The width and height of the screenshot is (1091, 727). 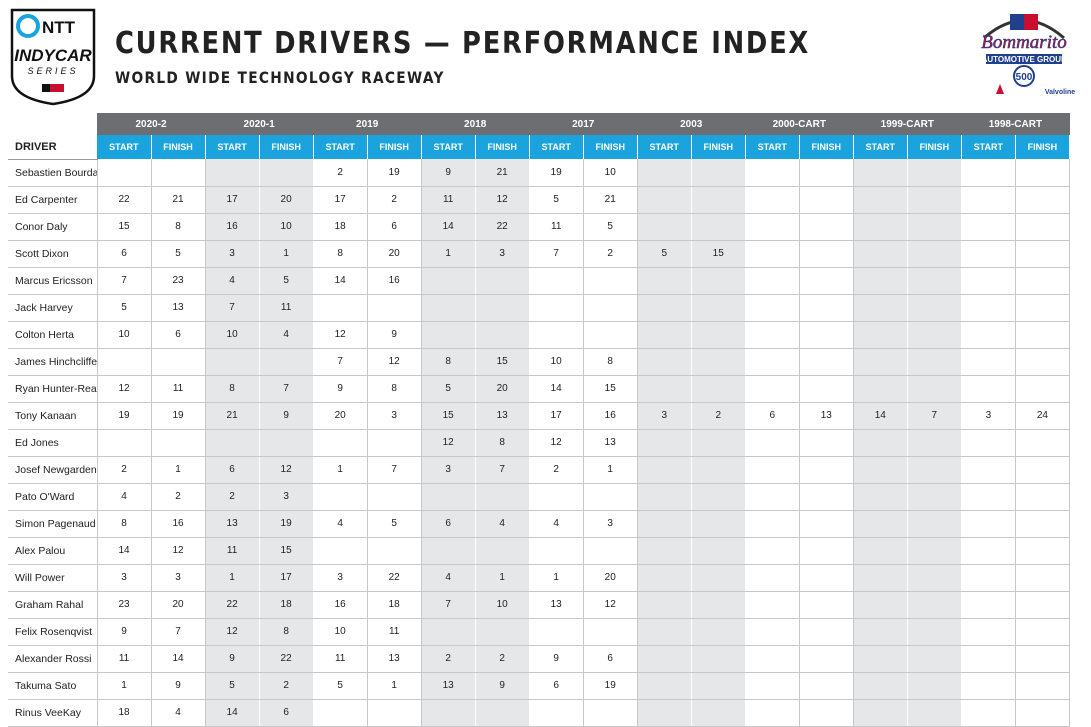 I want to click on result-cell: 2, so click(x=178, y=497).